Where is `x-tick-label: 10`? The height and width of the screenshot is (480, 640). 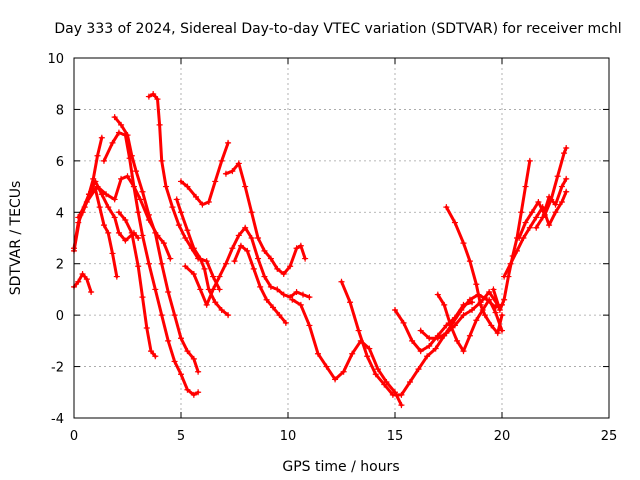 x-tick-label: 10 is located at coordinates (288, 436).